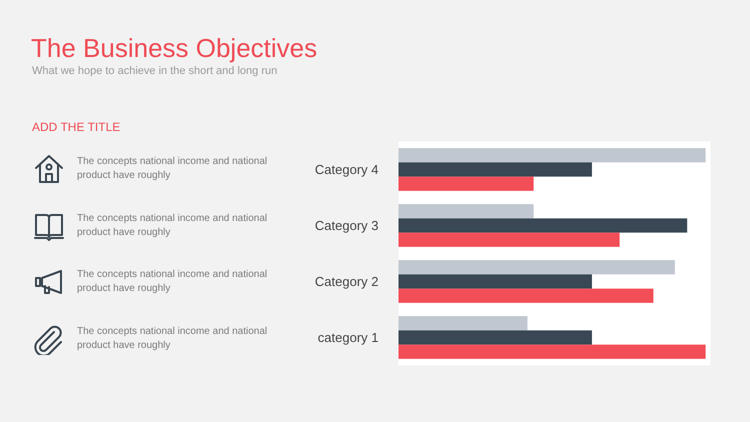 This screenshot has height=422, width=750. What do you see at coordinates (346, 169) in the screenshot?
I see `y-tick-label: Category 4` at bounding box center [346, 169].